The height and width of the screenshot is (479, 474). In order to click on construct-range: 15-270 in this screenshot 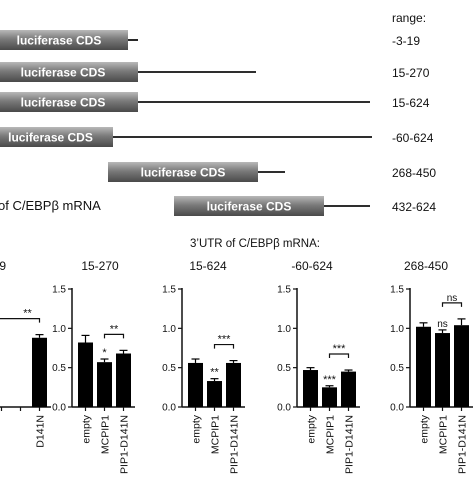, I will do `click(411, 73)`.